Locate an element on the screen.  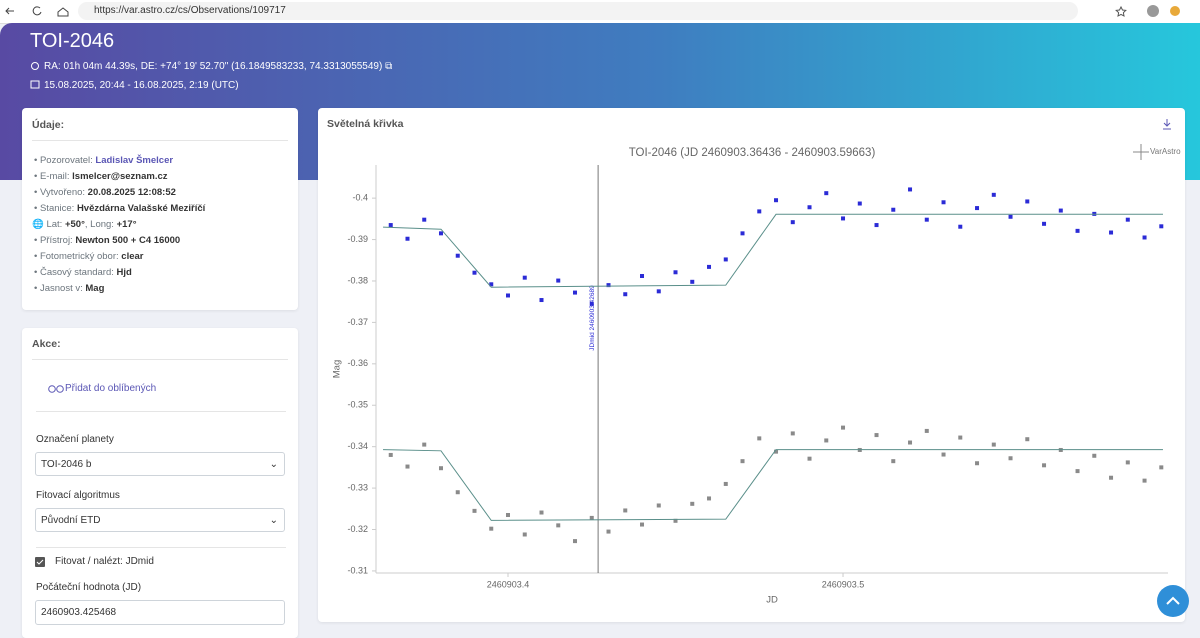
detail-value: Newton 500 + C4 16000 is located at coordinates (128, 240).